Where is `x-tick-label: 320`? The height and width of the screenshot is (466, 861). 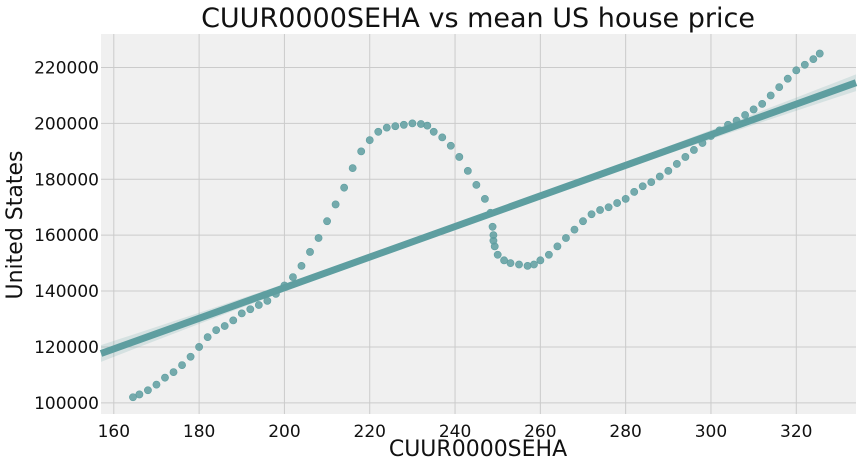
x-tick-label: 320 is located at coordinates (796, 432).